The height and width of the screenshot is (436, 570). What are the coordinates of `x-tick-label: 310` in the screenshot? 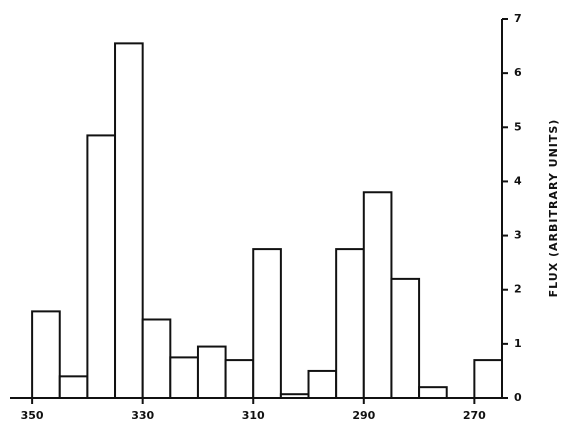 It's located at (253, 415).